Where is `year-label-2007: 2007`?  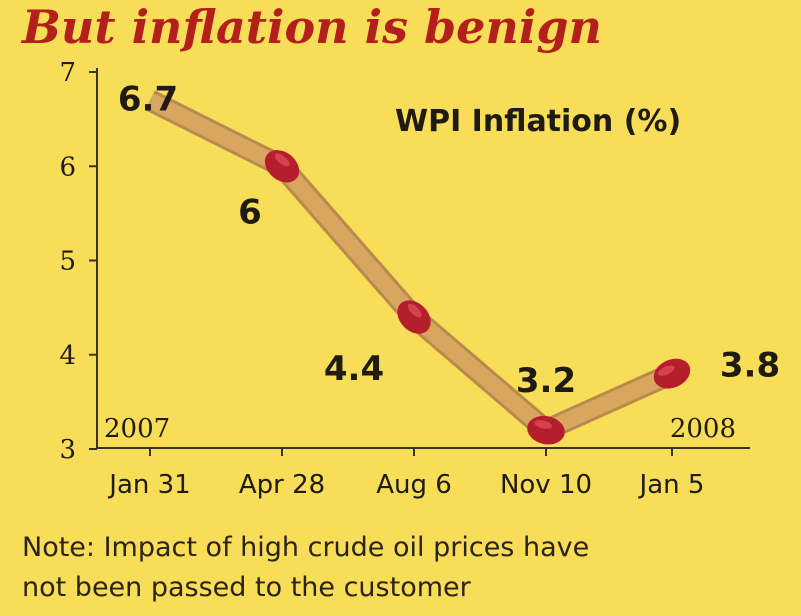
year-label-2007: 2007 is located at coordinates (137, 429).